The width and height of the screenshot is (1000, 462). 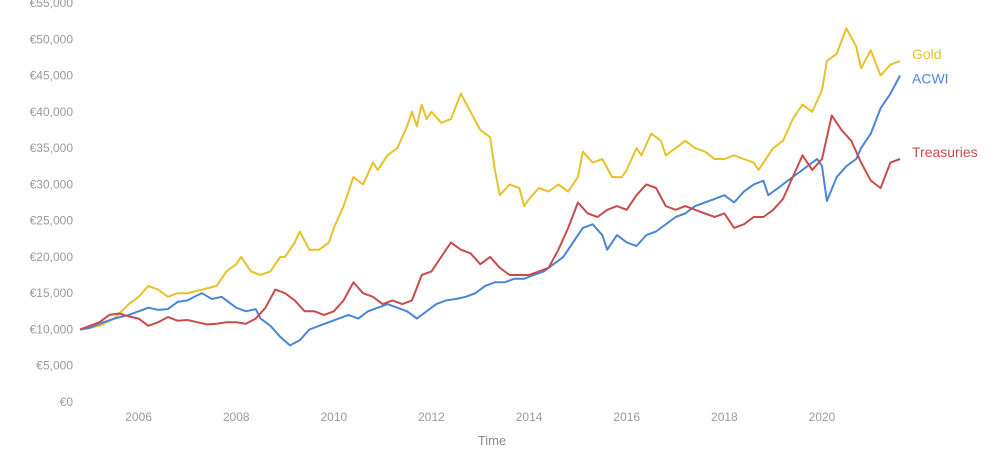 I want to click on x-tick-label: 2012, so click(x=431, y=417).